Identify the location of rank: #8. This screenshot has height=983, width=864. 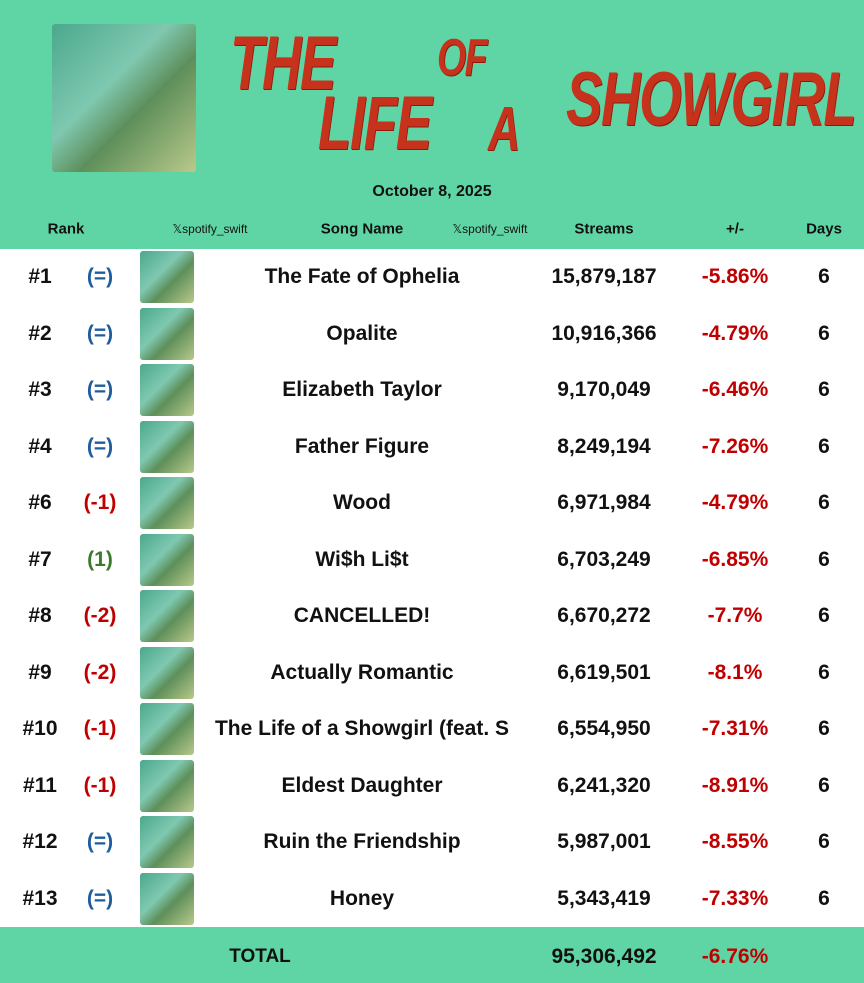
(40, 615).